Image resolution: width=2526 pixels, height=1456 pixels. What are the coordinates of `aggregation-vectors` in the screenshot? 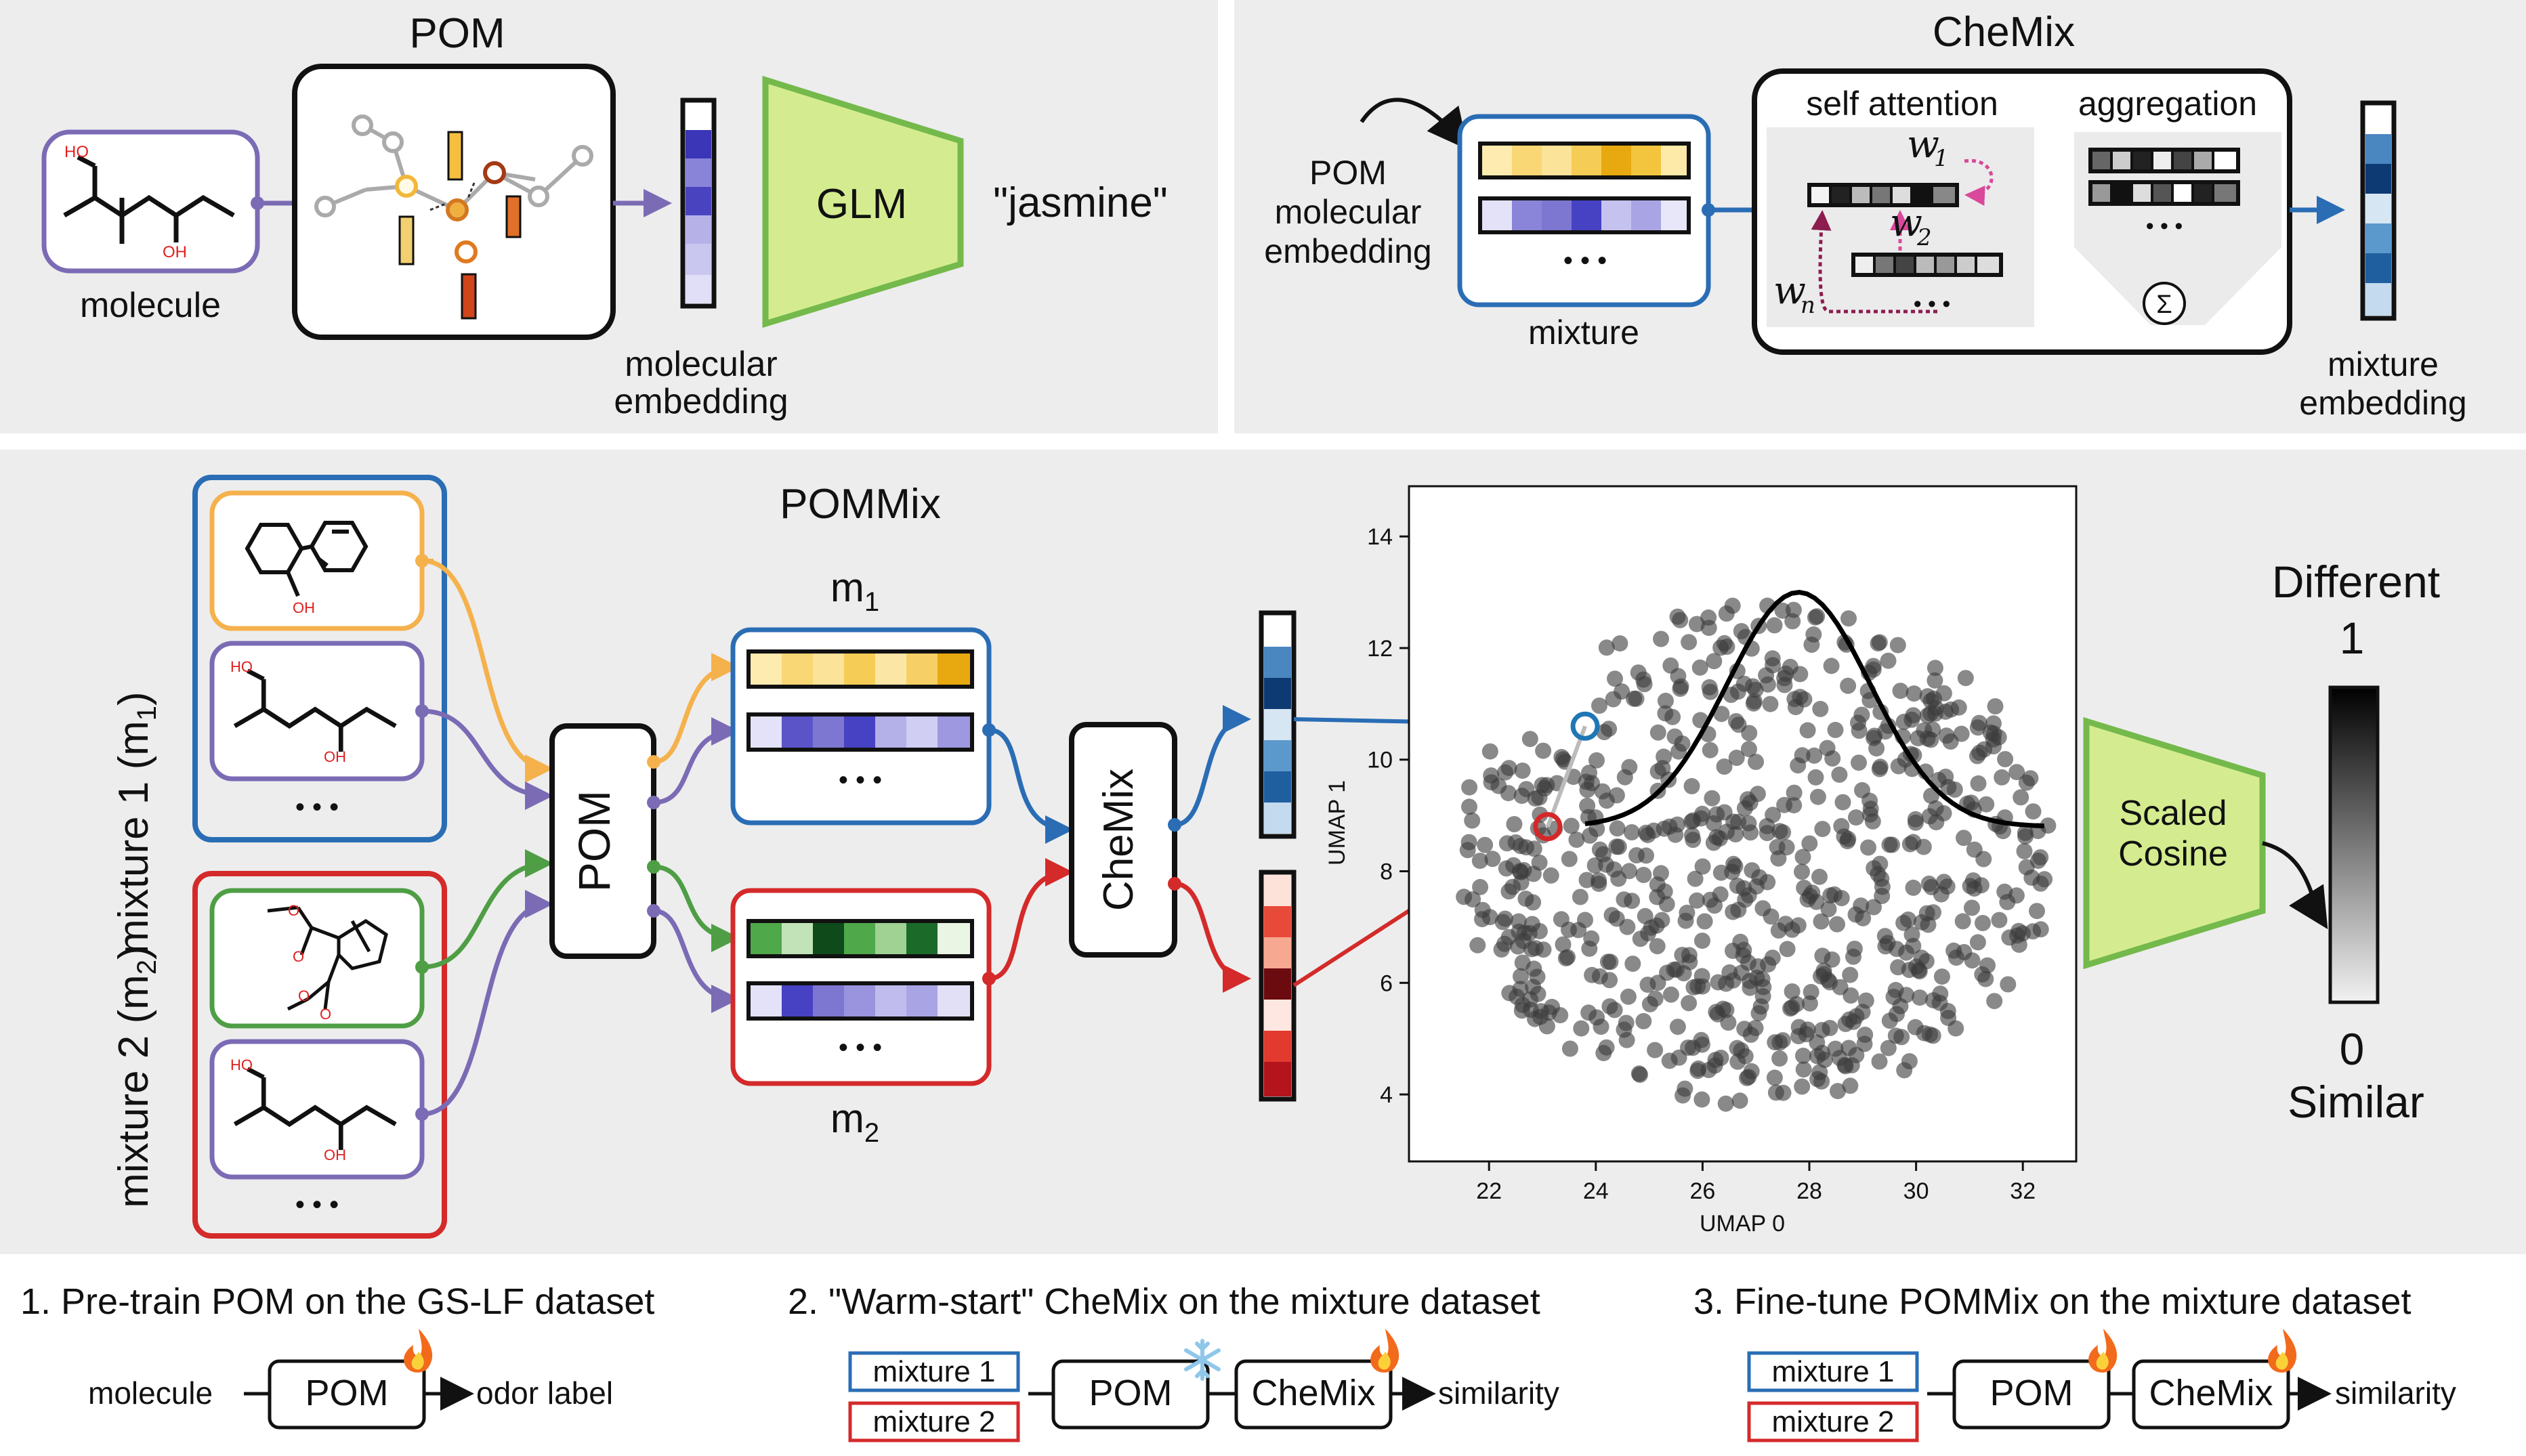 It's located at (2164, 177).